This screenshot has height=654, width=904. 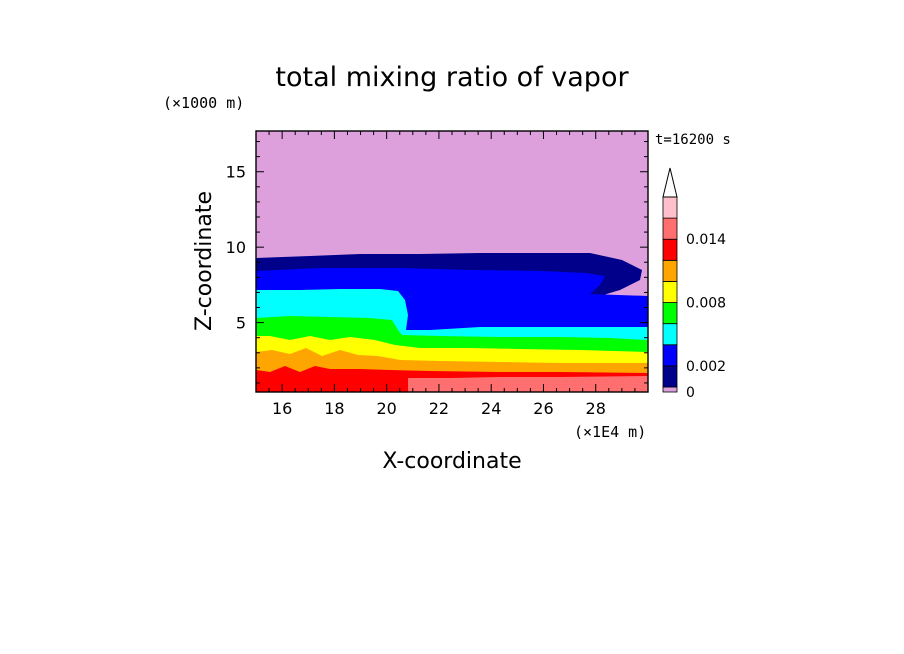 What do you see at coordinates (693, 140) in the screenshot?
I see `time-label: t=16200 s` at bounding box center [693, 140].